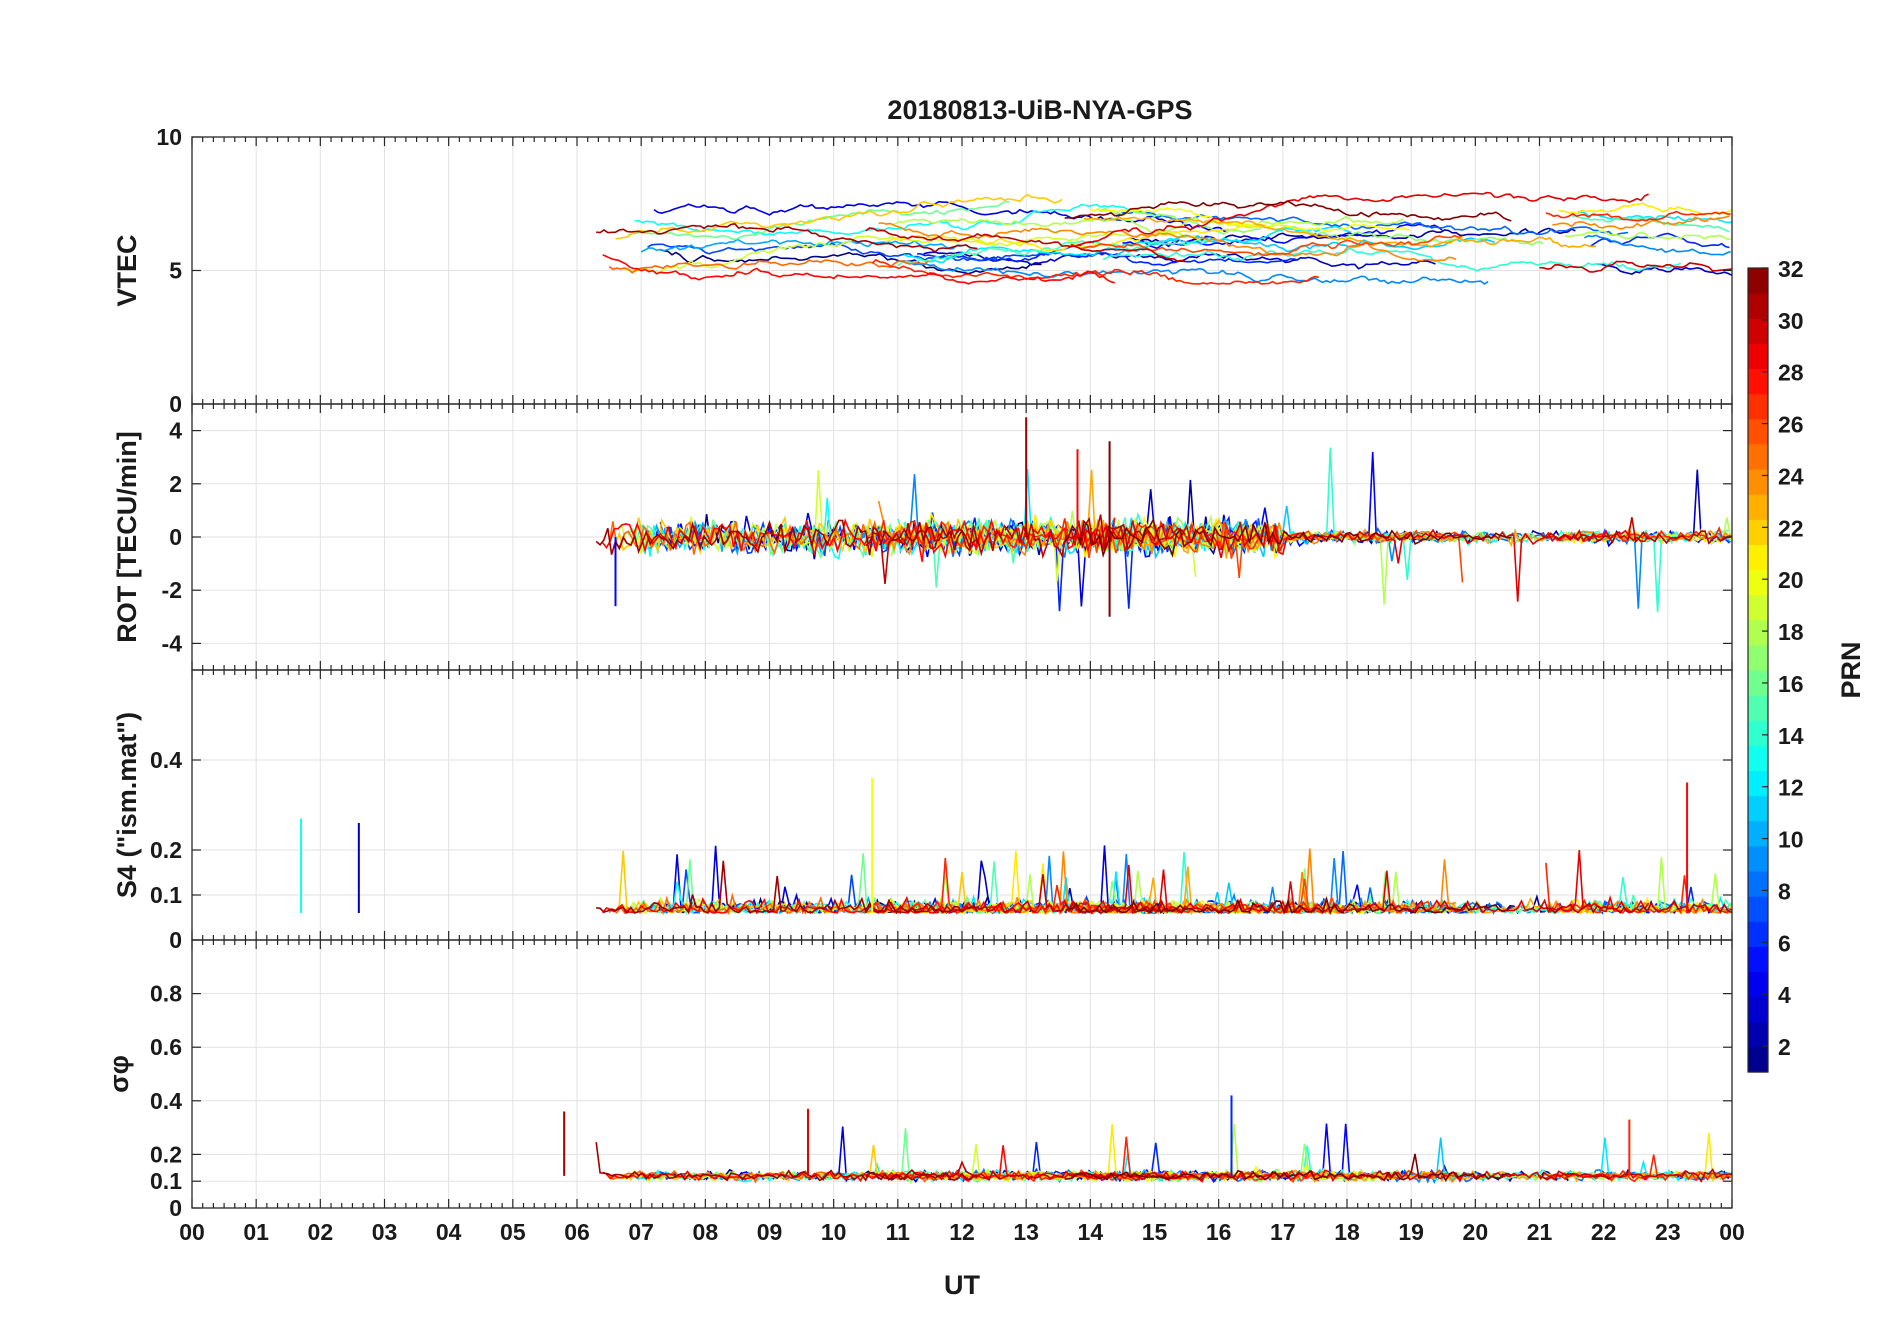  Describe the element at coordinates (1784, 943) in the screenshot. I see `colorbar-tick-label: 6` at that location.